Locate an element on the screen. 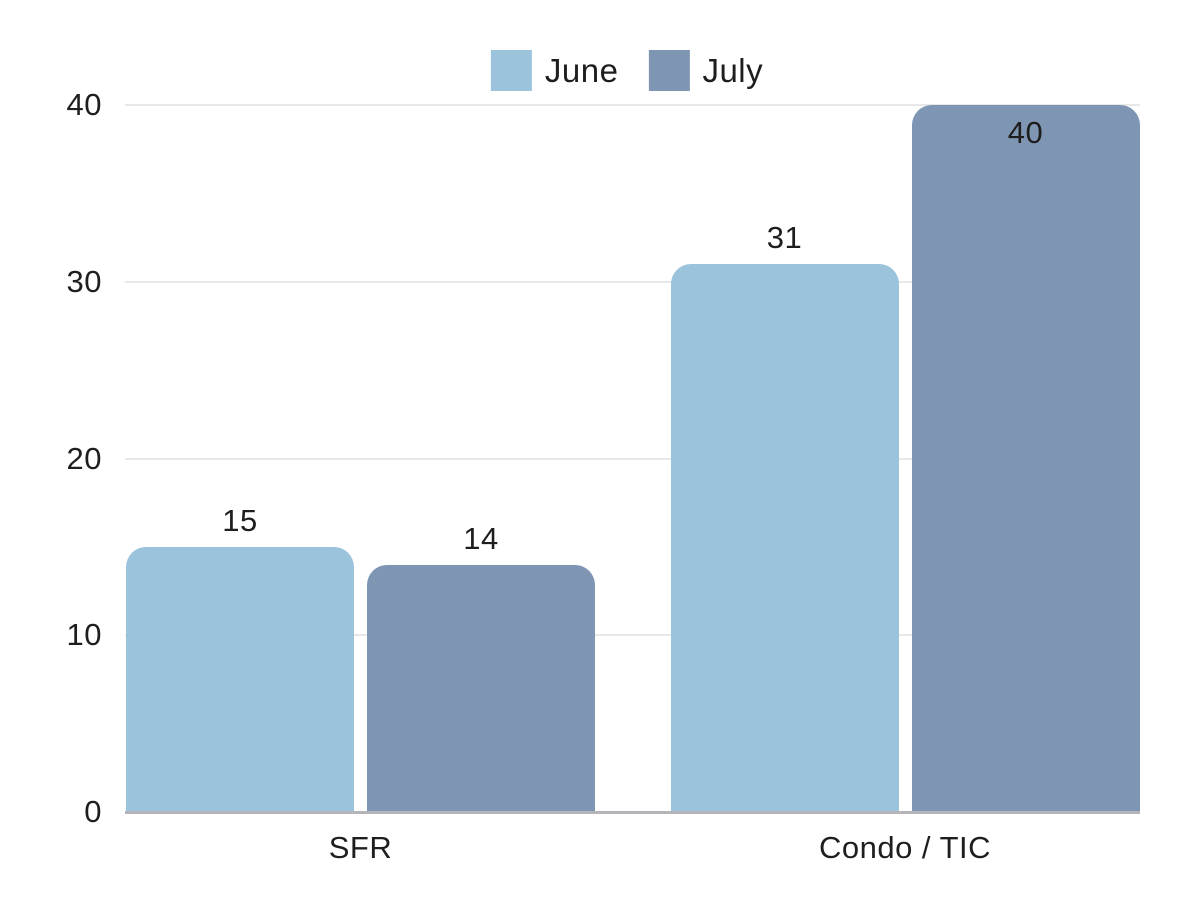 Image resolution: width=1200 pixels, height=900 pixels. y-axis-tick-label: 30 is located at coordinates (84, 281).